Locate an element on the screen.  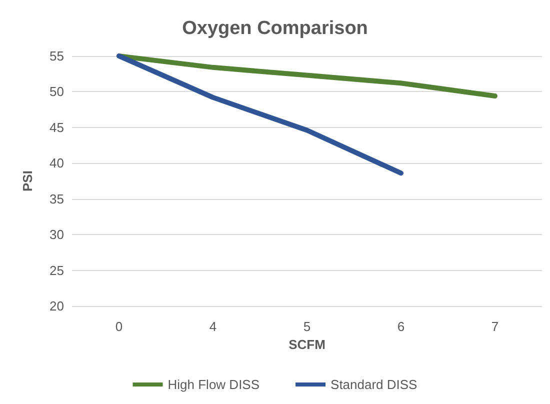
chart-title: Oxygen Comparison is located at coordinates (275, 28).